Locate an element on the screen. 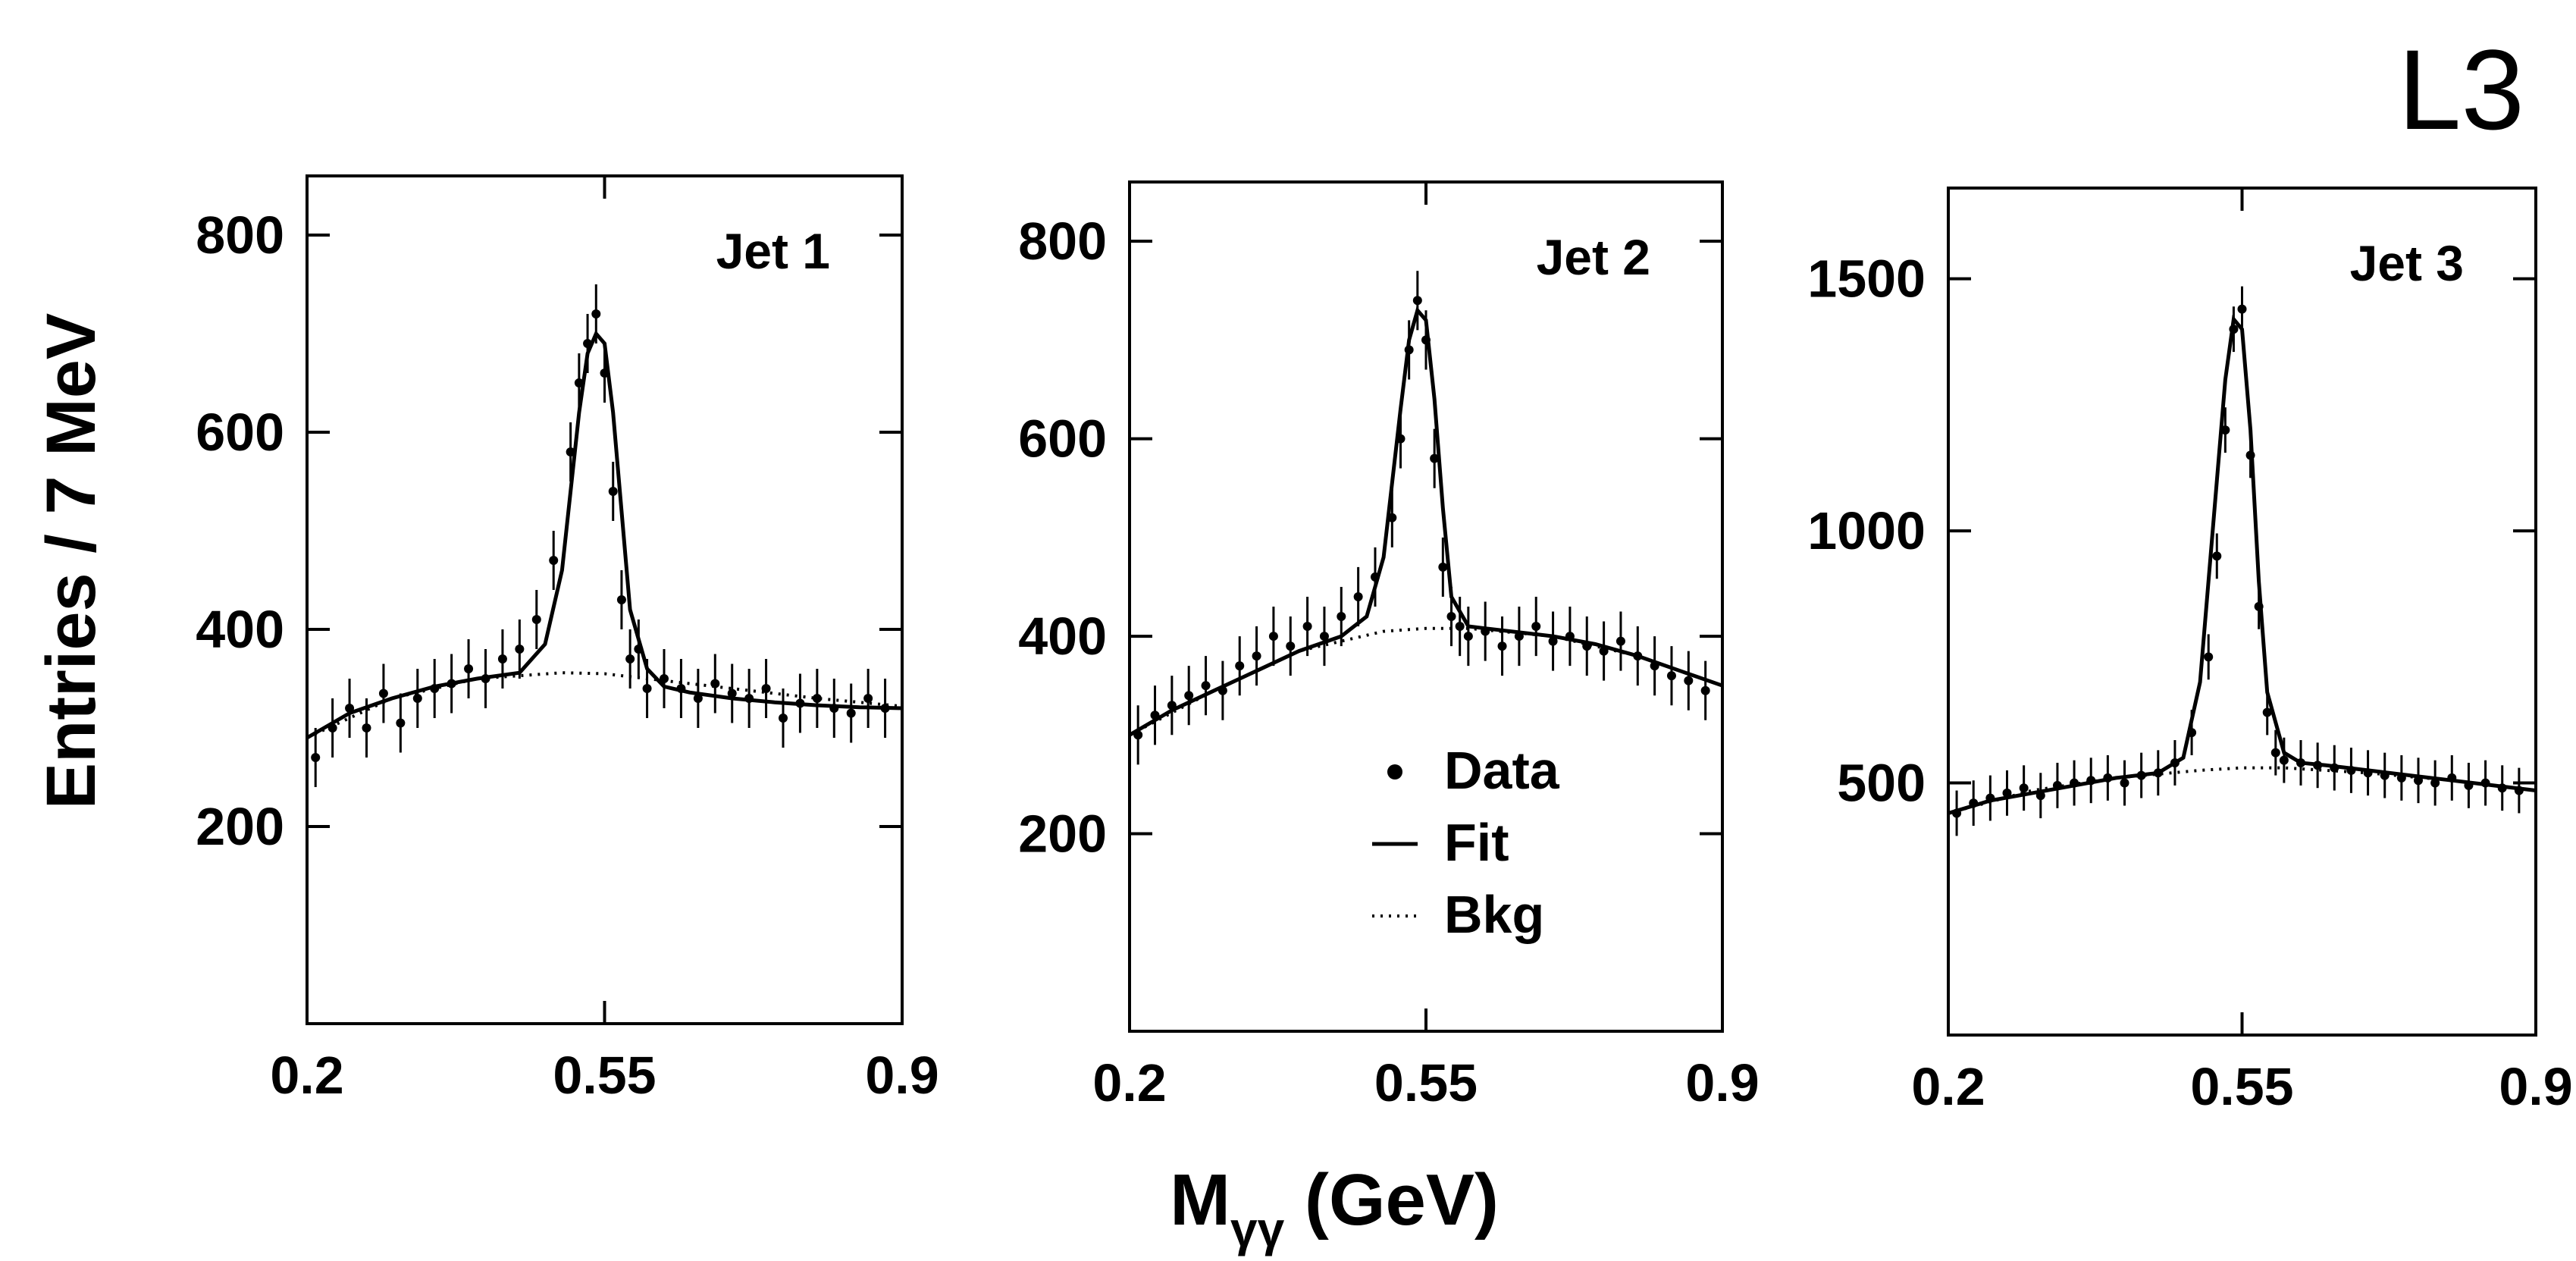 The width and height of the screenshot is (2576, 1261). experiment-label: L3 is located at coordinates (2461, 89).